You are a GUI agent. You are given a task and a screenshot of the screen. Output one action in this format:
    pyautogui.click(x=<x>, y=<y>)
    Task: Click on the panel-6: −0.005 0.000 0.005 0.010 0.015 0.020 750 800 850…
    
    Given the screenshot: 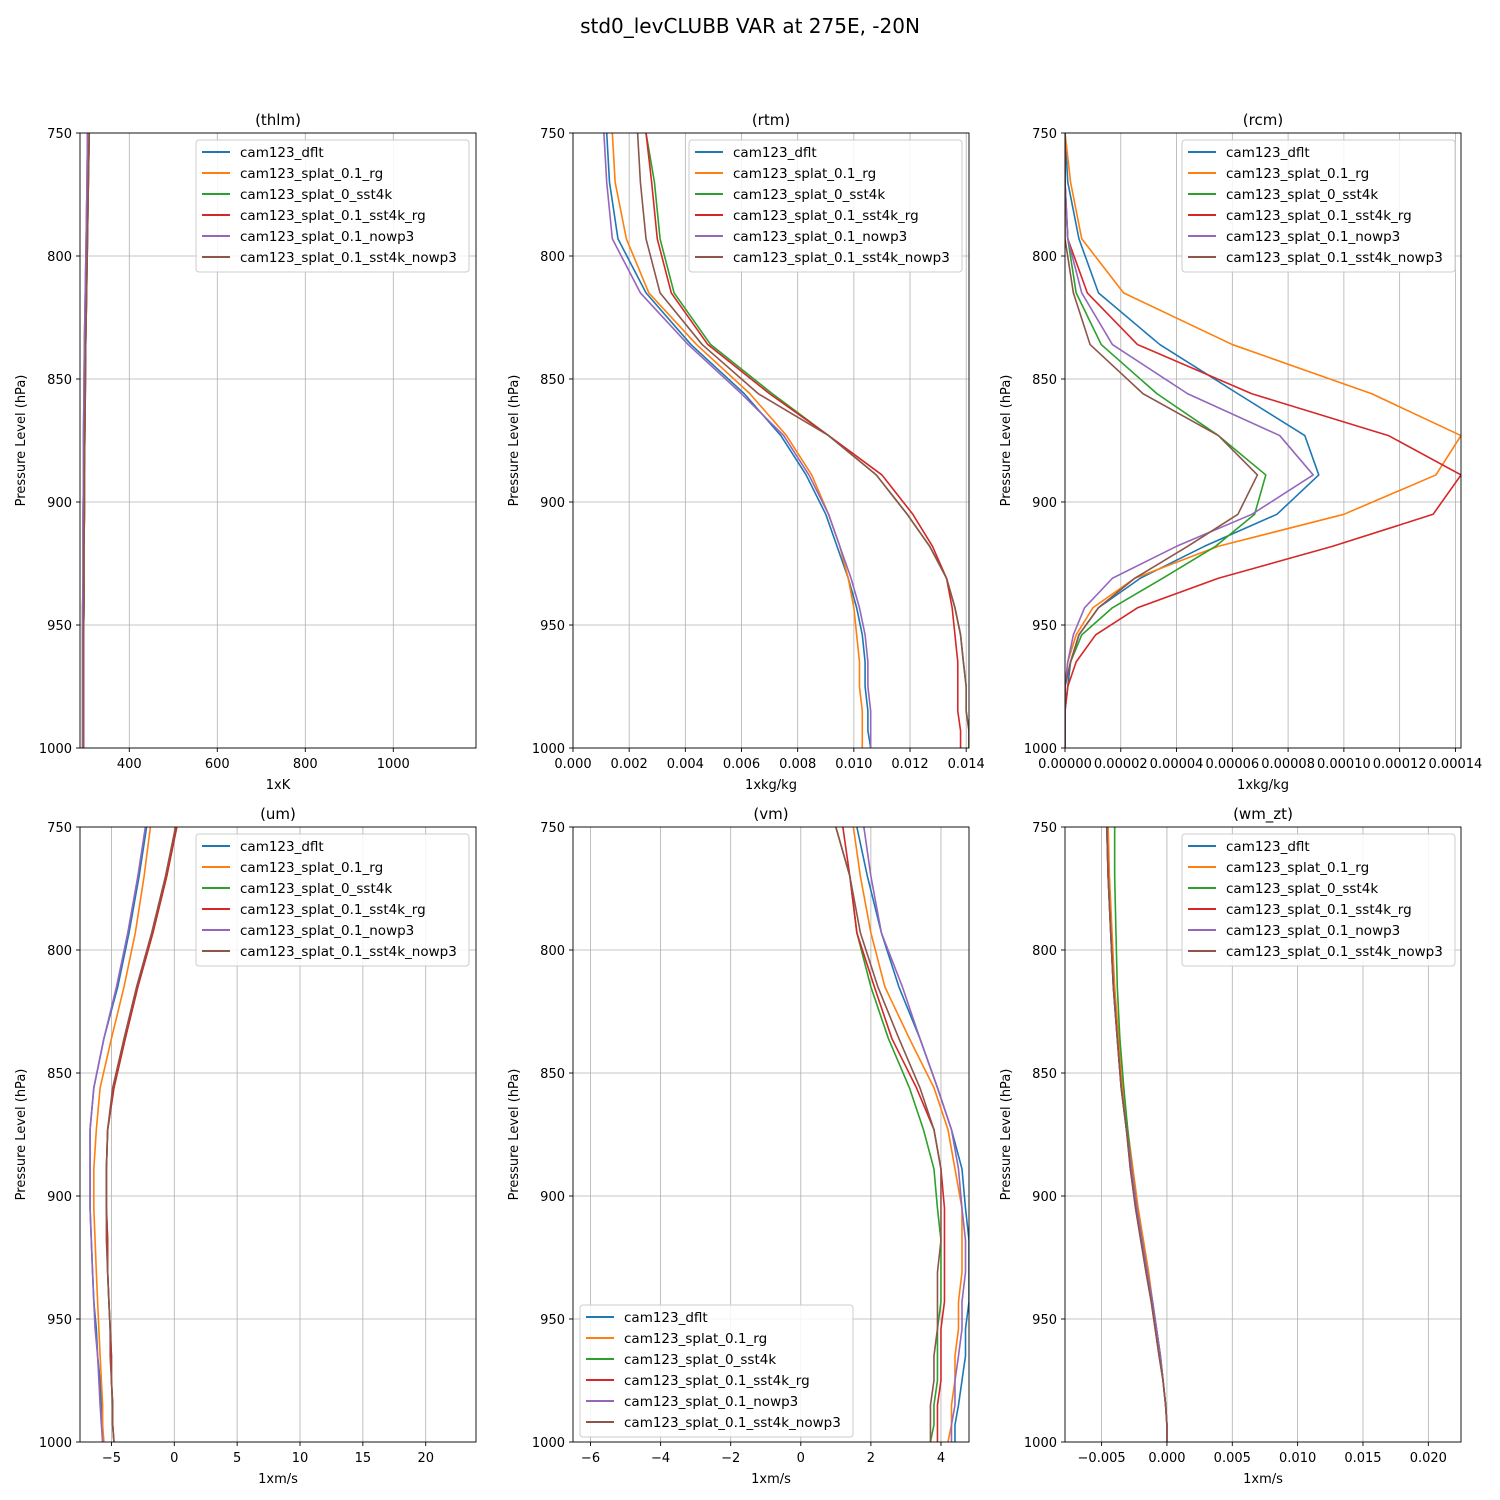 What is the action you would take?
    pyautogui.click(x=1230, y=1146)
    